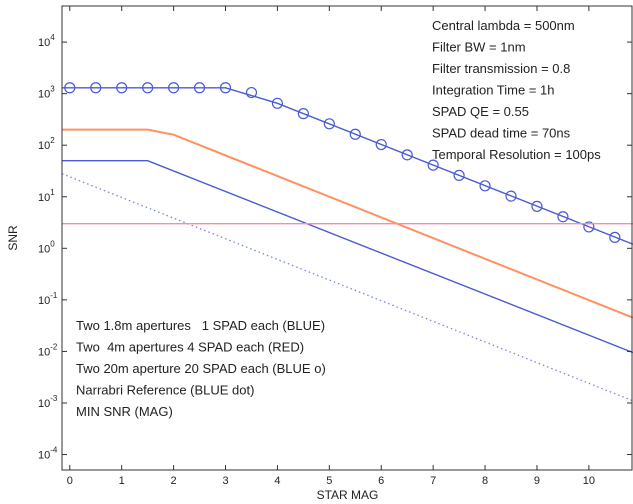 The width and height of the screenshot is (633, 504). Describe the element at coordinates (381, 481) in the screenshot. I see `x-tick-label: 6` at that location.